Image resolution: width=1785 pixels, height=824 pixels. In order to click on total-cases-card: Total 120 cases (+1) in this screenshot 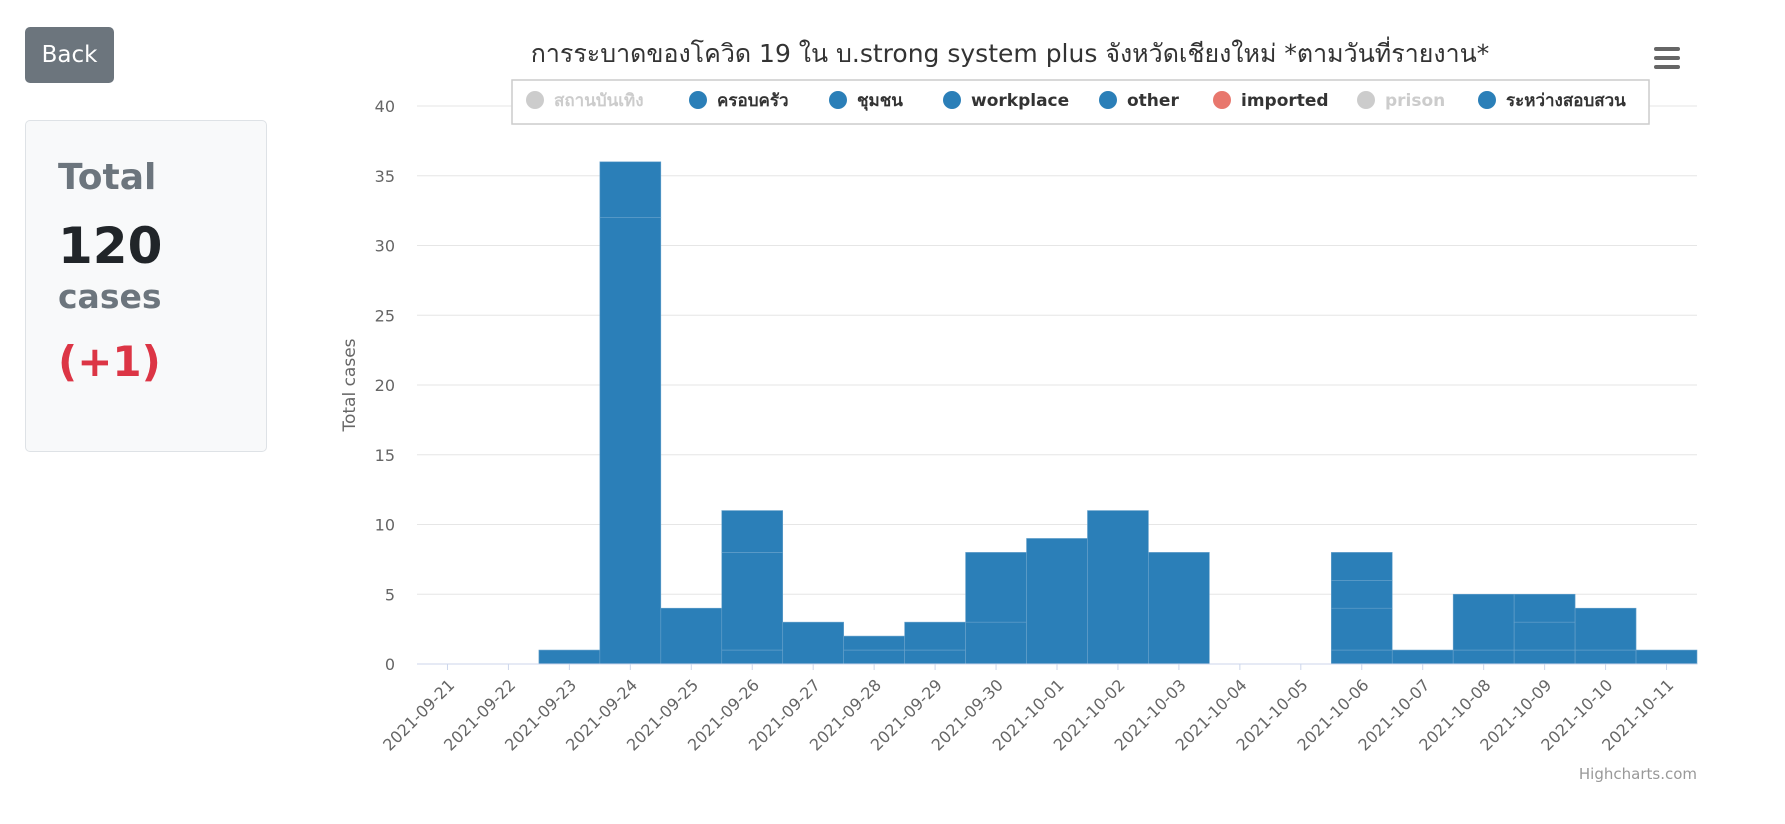, I will do `click(146, 286)`.